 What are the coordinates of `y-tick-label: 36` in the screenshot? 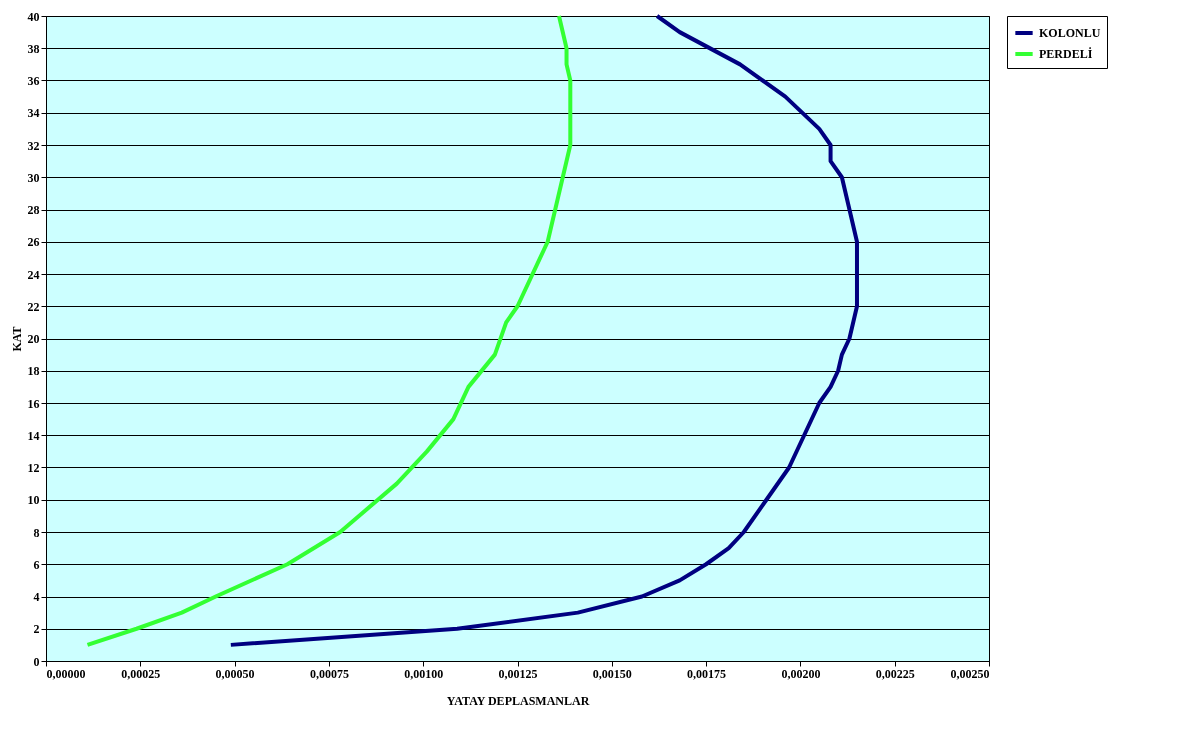 It's located at (33, 81).